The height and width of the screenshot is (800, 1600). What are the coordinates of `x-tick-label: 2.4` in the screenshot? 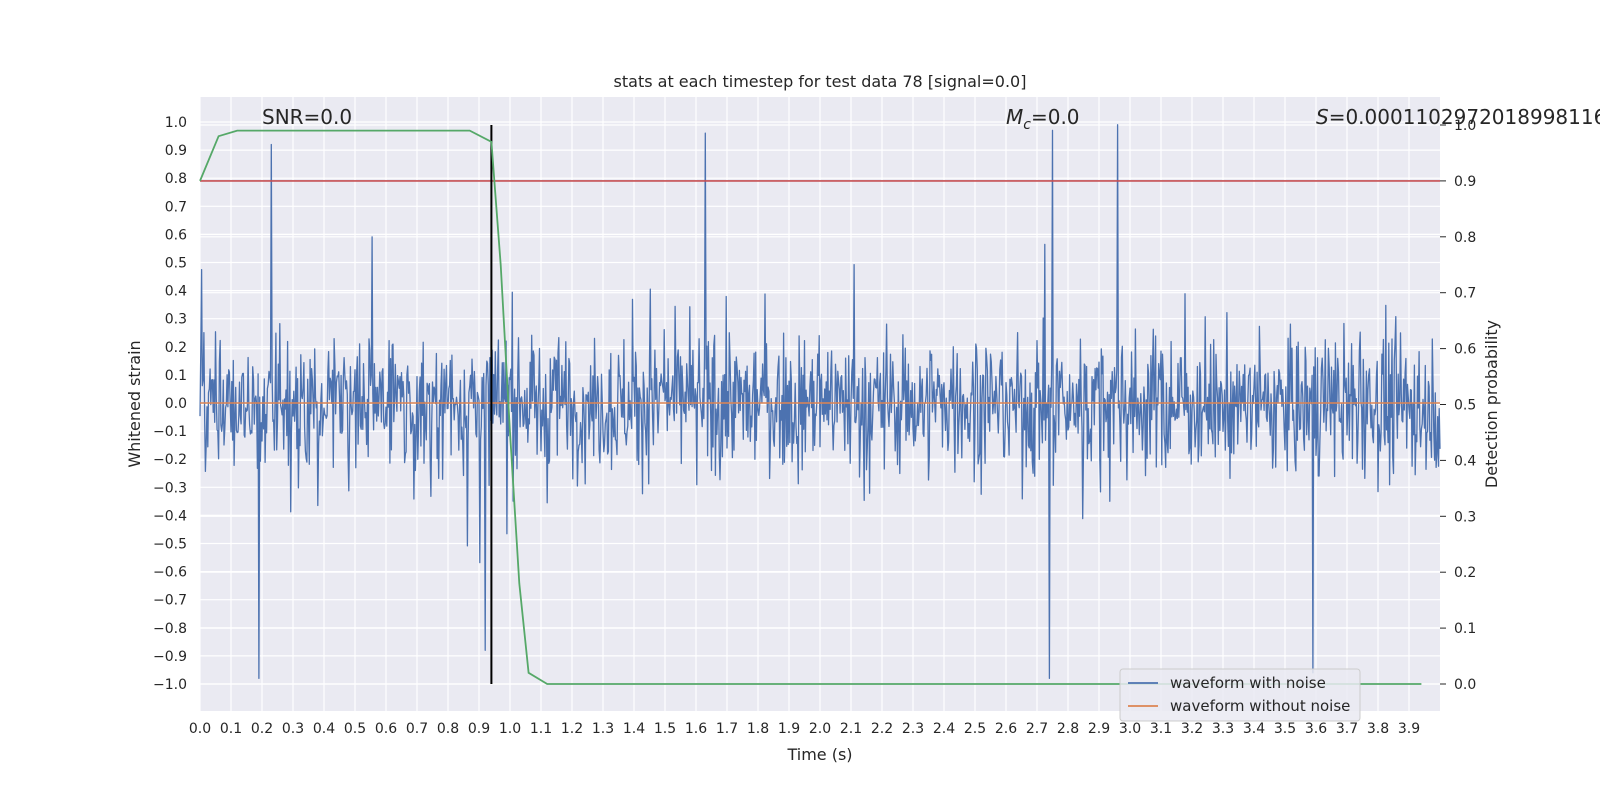 It's located at (944, 729).